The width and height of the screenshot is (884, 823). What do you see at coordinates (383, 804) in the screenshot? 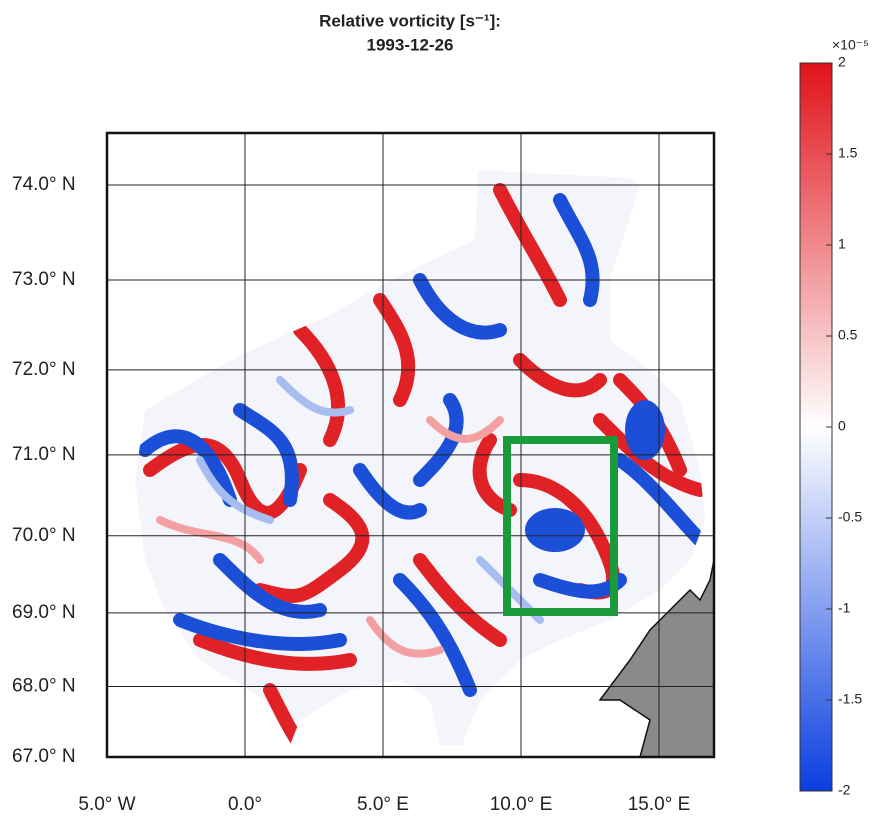
I see `lon-tick-label: 5.0° E` at bounding box center [383, 804].